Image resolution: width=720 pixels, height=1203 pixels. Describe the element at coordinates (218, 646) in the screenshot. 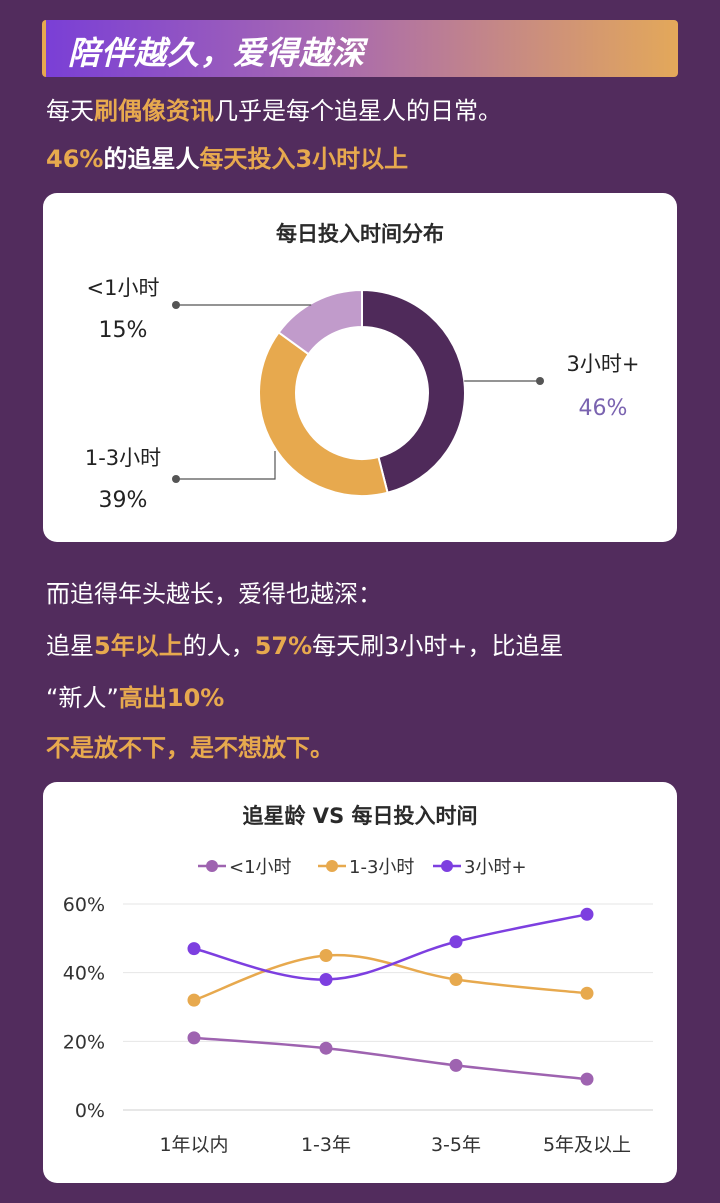

I see `middle-text: 的人，` at that location.